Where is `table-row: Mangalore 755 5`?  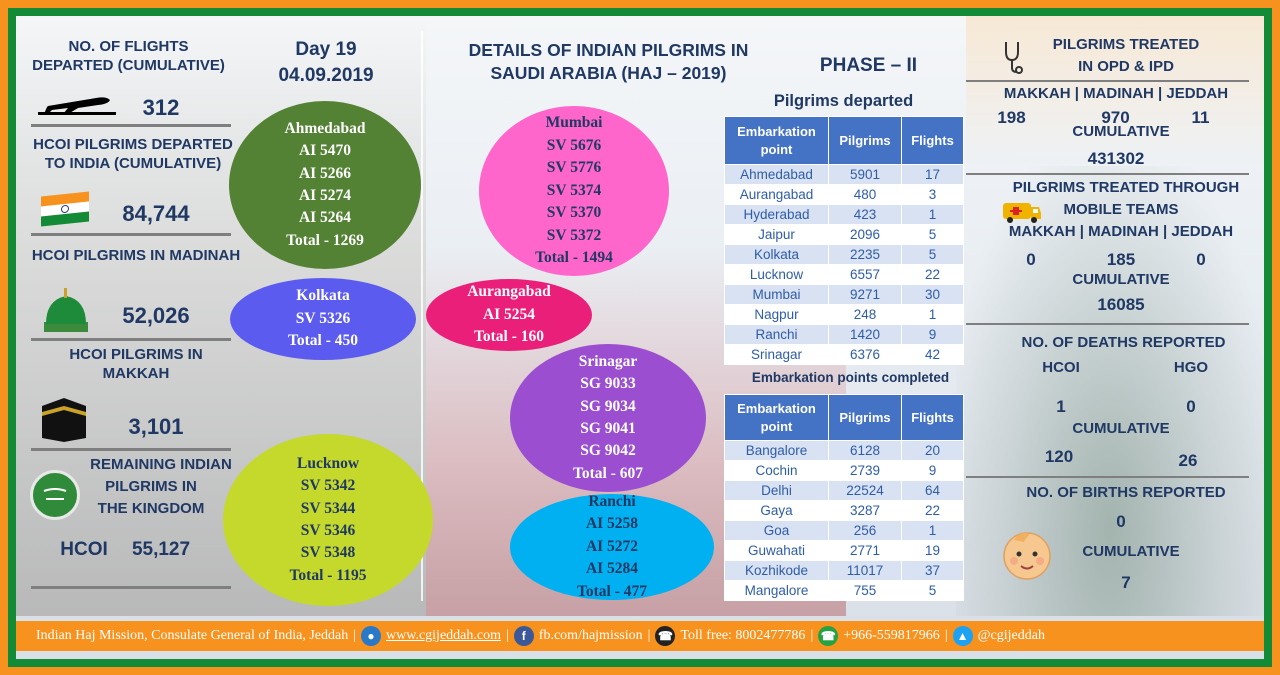
table-row: Mangalore 755 5 is located at coordinates (844, 590).